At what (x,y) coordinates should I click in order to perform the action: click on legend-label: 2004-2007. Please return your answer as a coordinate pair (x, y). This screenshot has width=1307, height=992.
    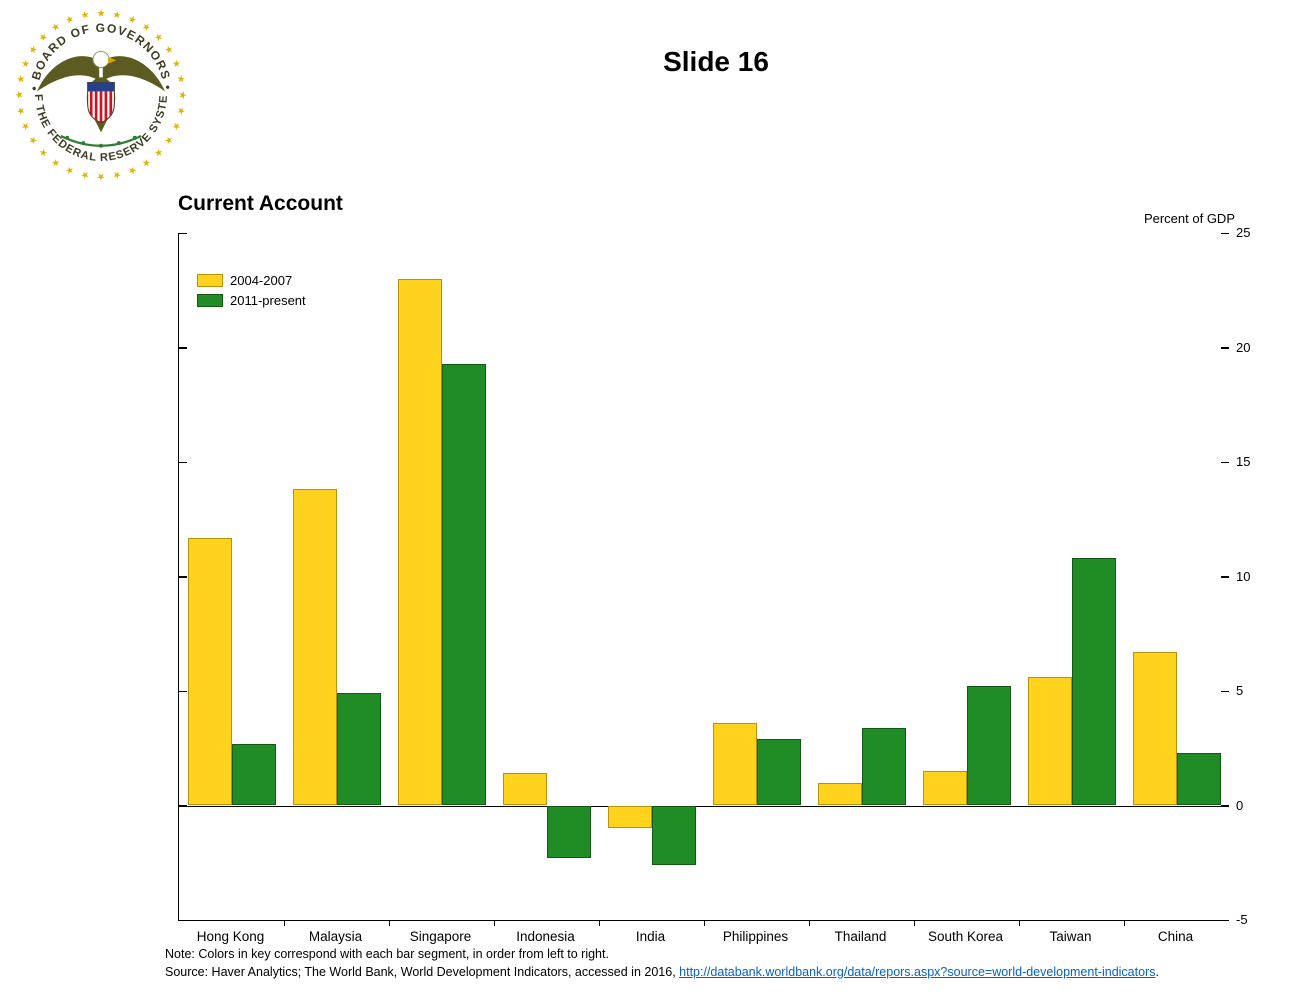
    Looking at the image, I should click on (261, 280).